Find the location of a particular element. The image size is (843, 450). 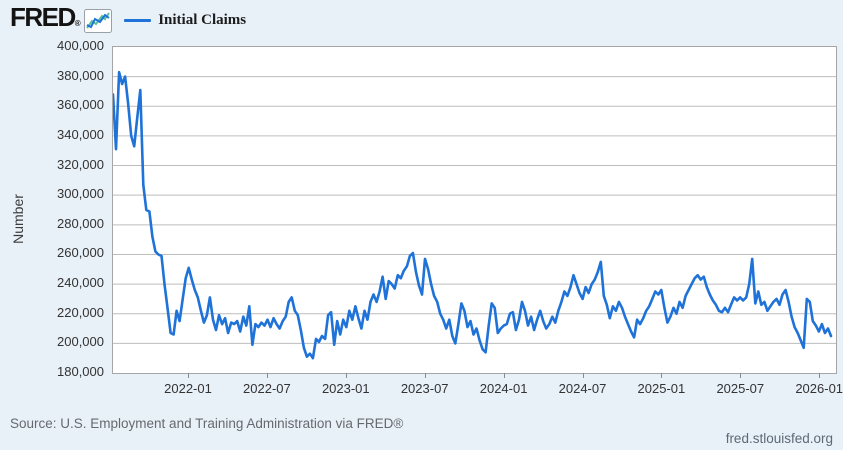

header: FRED® Initial Claims is located at coordinates (128, 20).